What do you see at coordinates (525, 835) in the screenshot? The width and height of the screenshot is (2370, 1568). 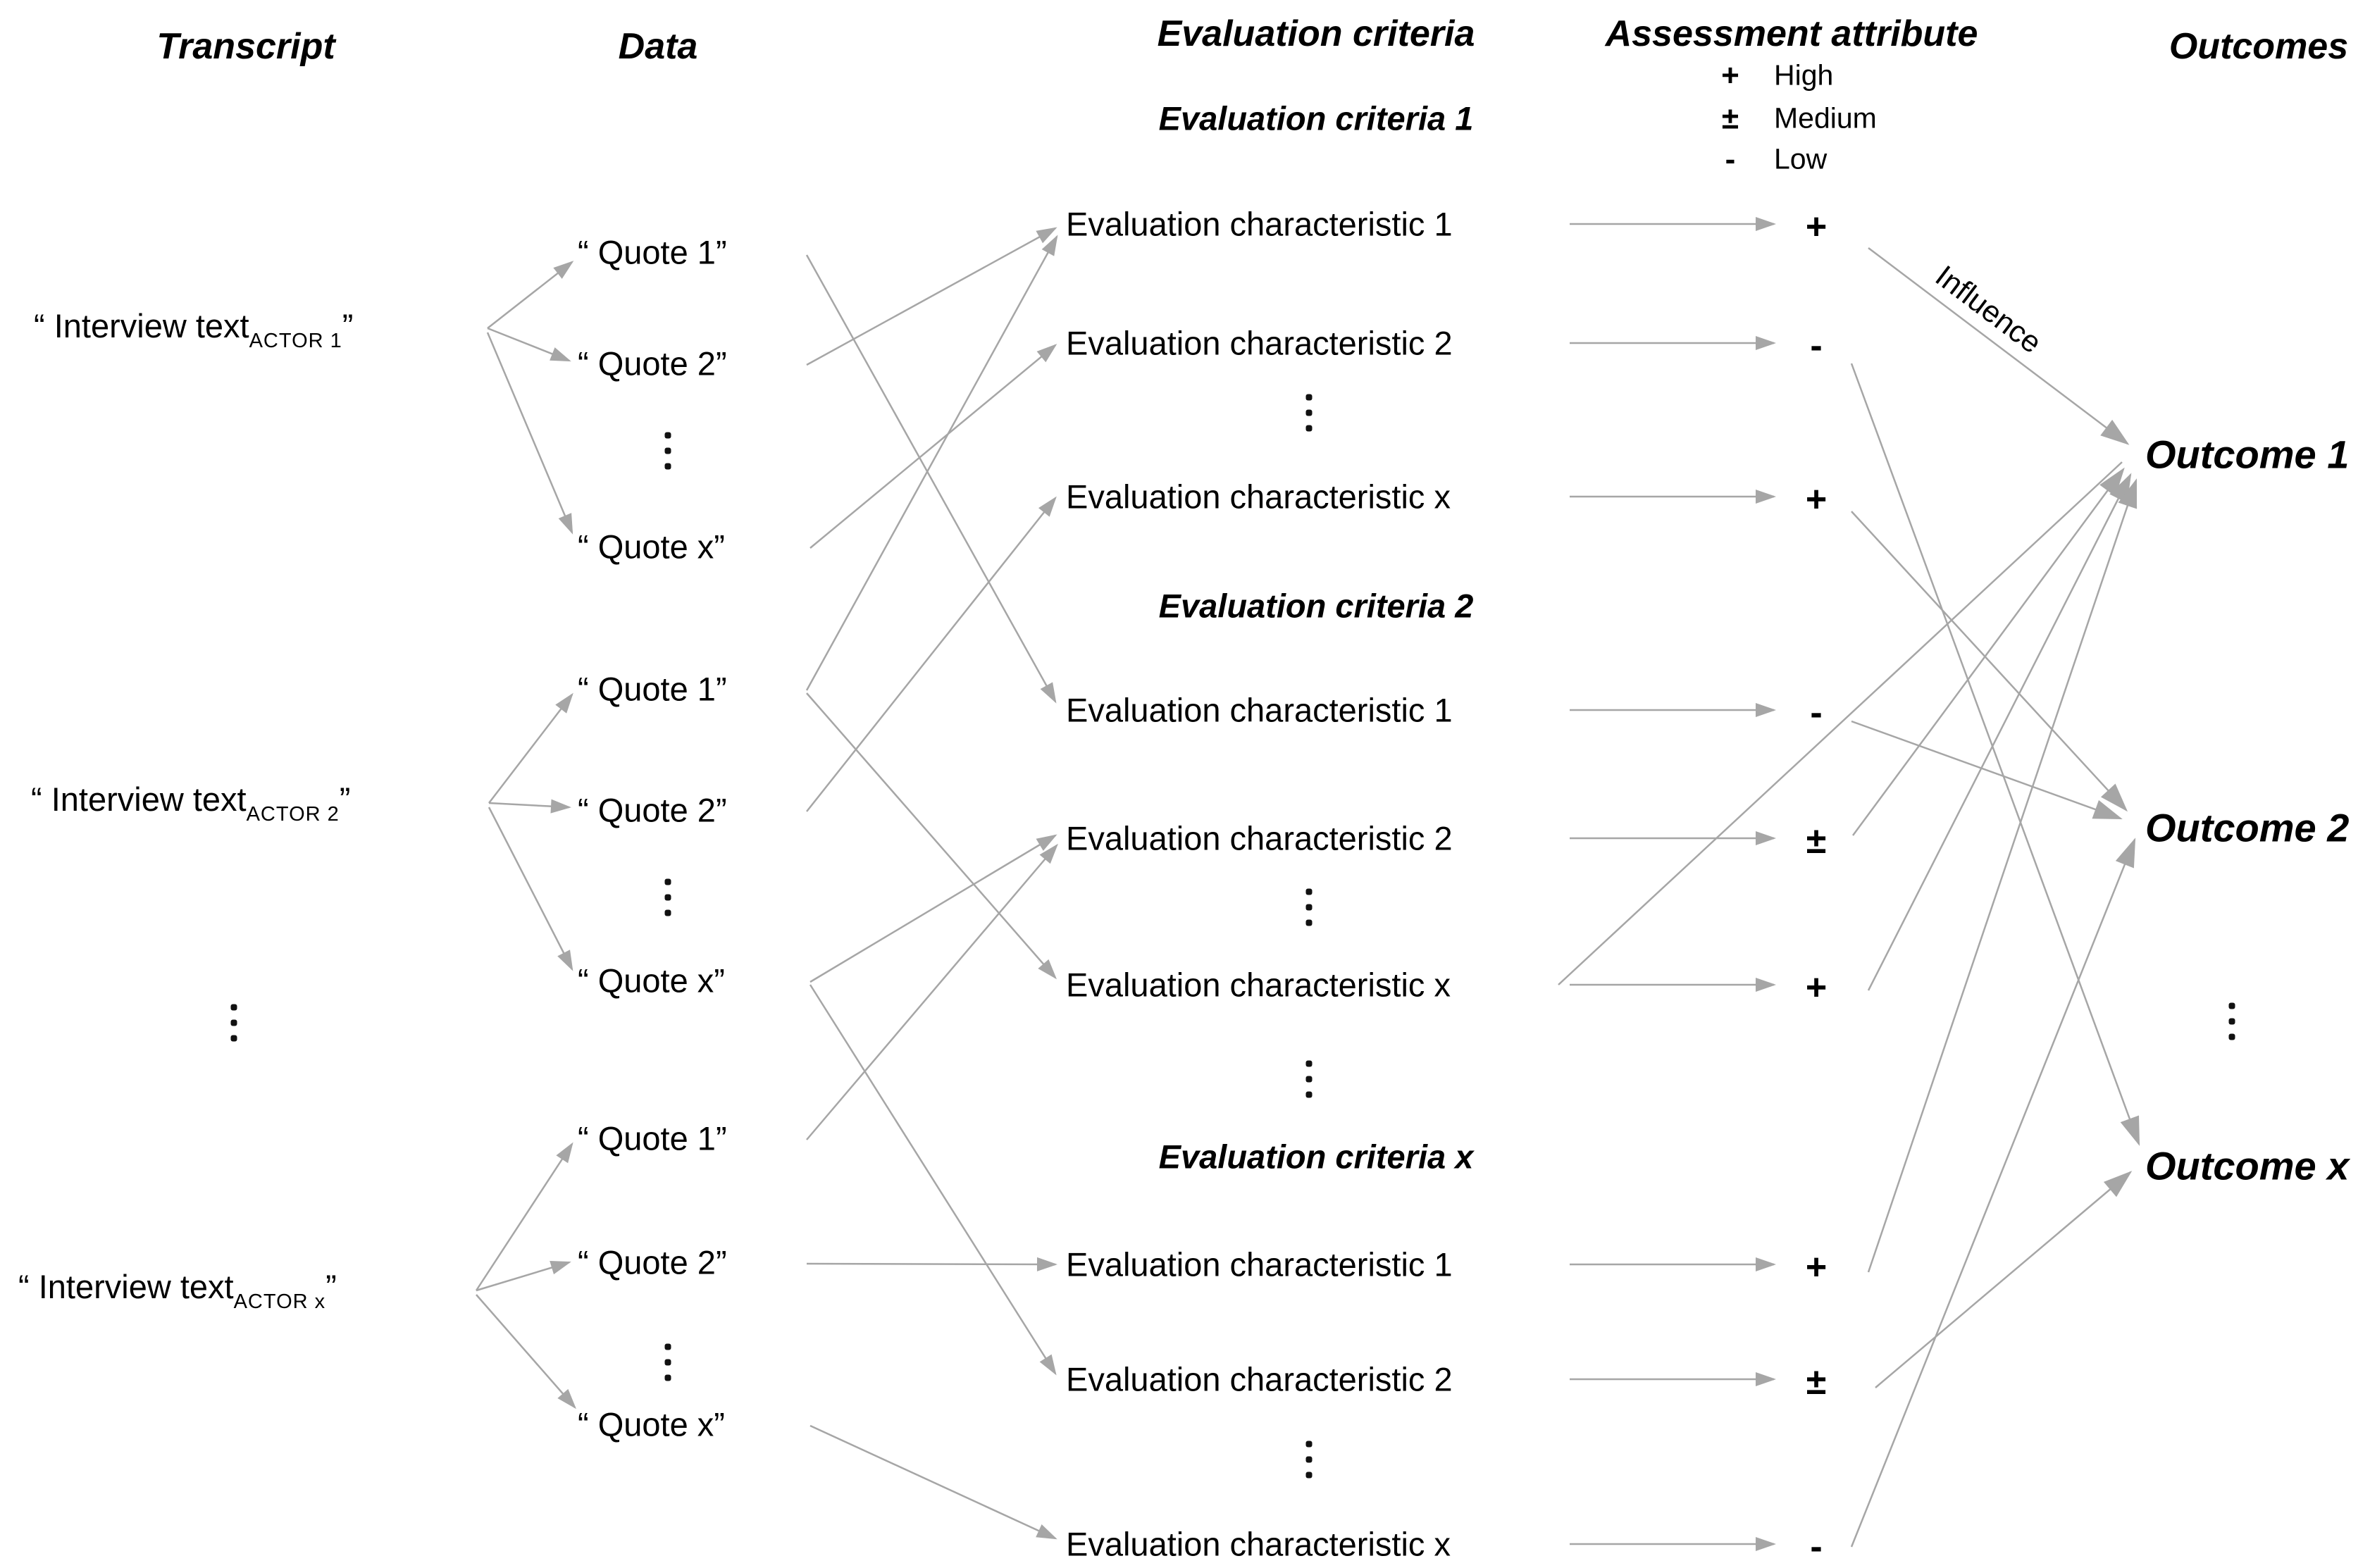 I see `transcript-to-quote-arrows` at bounding box center [525, 835].